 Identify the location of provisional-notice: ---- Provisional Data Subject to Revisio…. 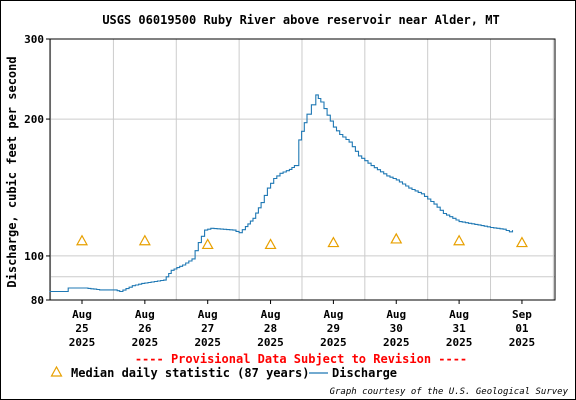
(301, 359).